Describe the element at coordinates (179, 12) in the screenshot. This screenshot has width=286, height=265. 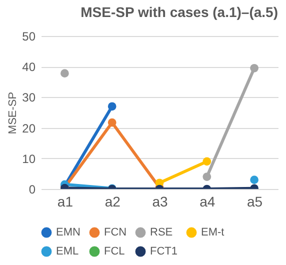
I see `chart-title: MSE-SP with cases (a.1)–(a.5)` at that location.